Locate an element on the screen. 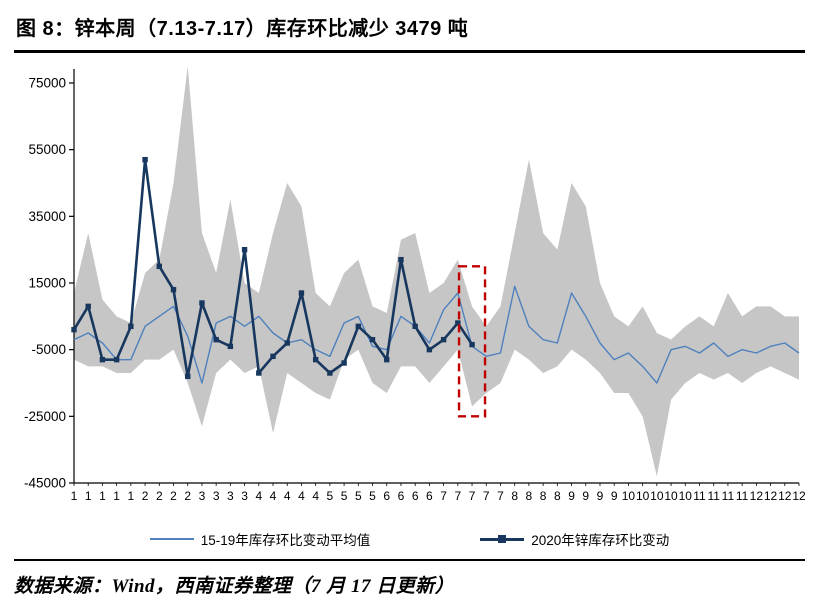  square-marker-icon is located at coordinates (502, 539).